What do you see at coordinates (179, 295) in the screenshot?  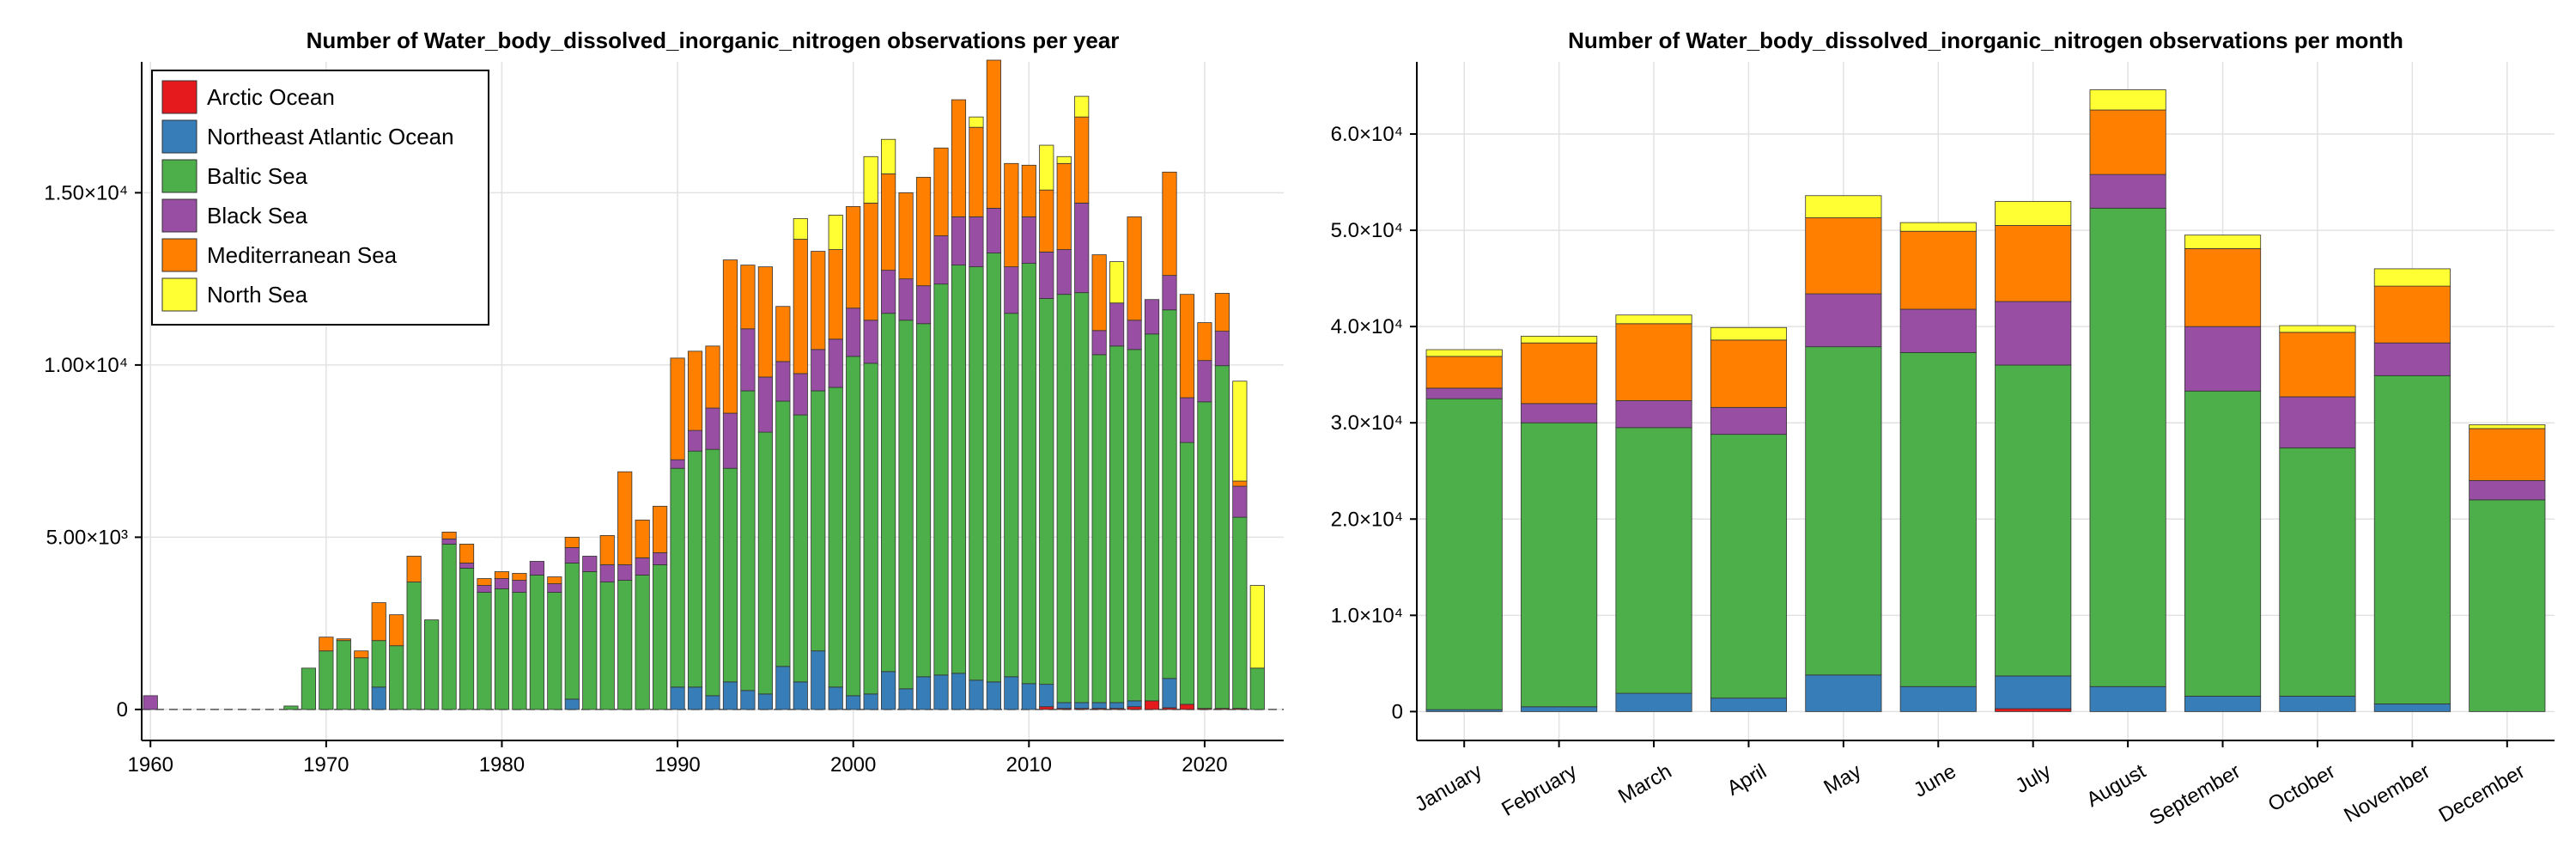 I see `legend-swatch-north-sea` at bounding box center [179, 295].